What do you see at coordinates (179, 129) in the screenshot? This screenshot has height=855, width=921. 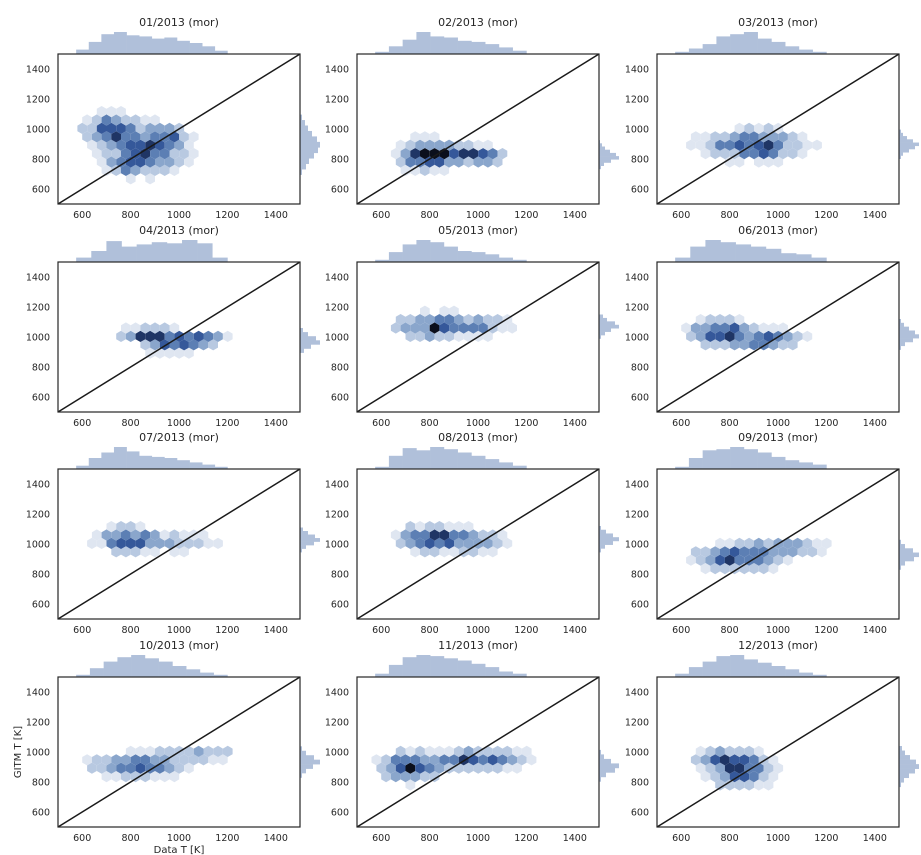 I see `identity-line` at bounding box center [179, 129].